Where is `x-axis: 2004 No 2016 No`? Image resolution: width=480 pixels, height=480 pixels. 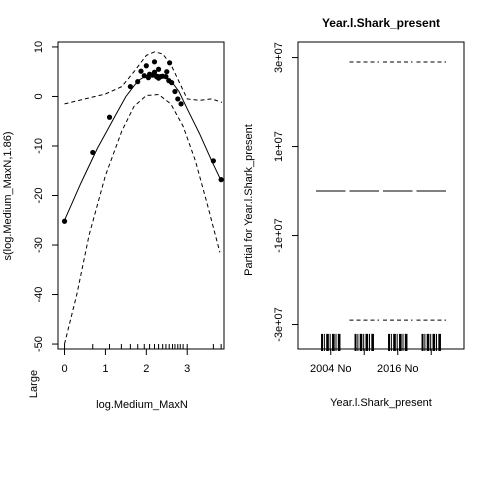 x-axis: 2004 No 2016 No is located at coordinates (371, 361).